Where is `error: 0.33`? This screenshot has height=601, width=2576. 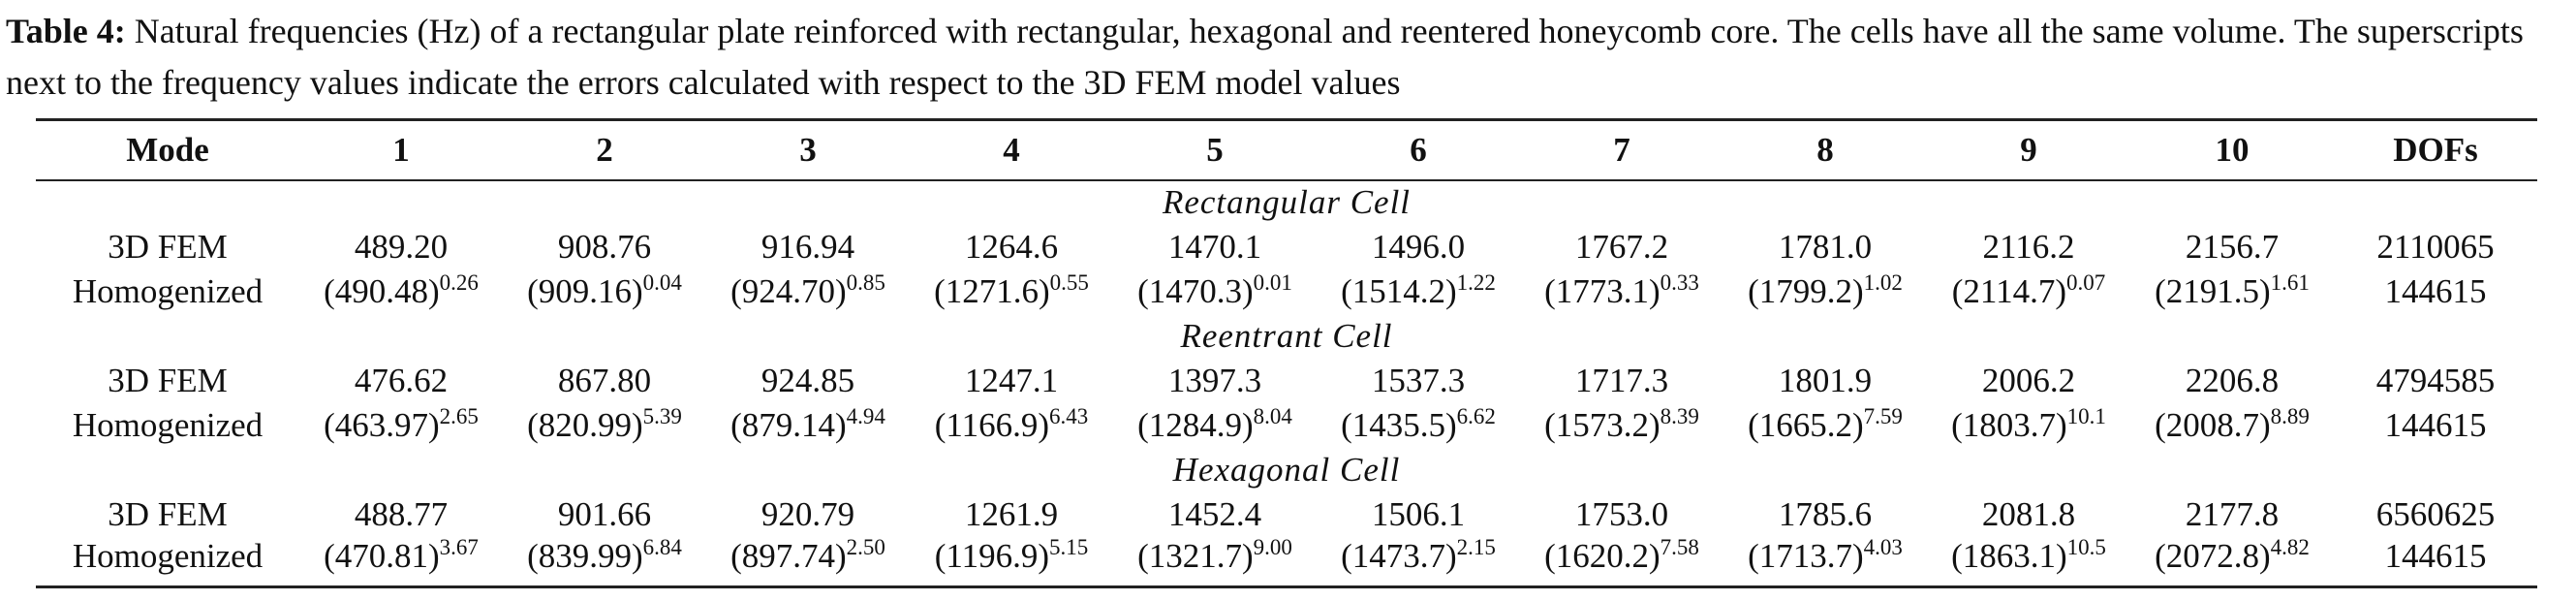
error: 0.33 is located at coordinates (1679, 282).